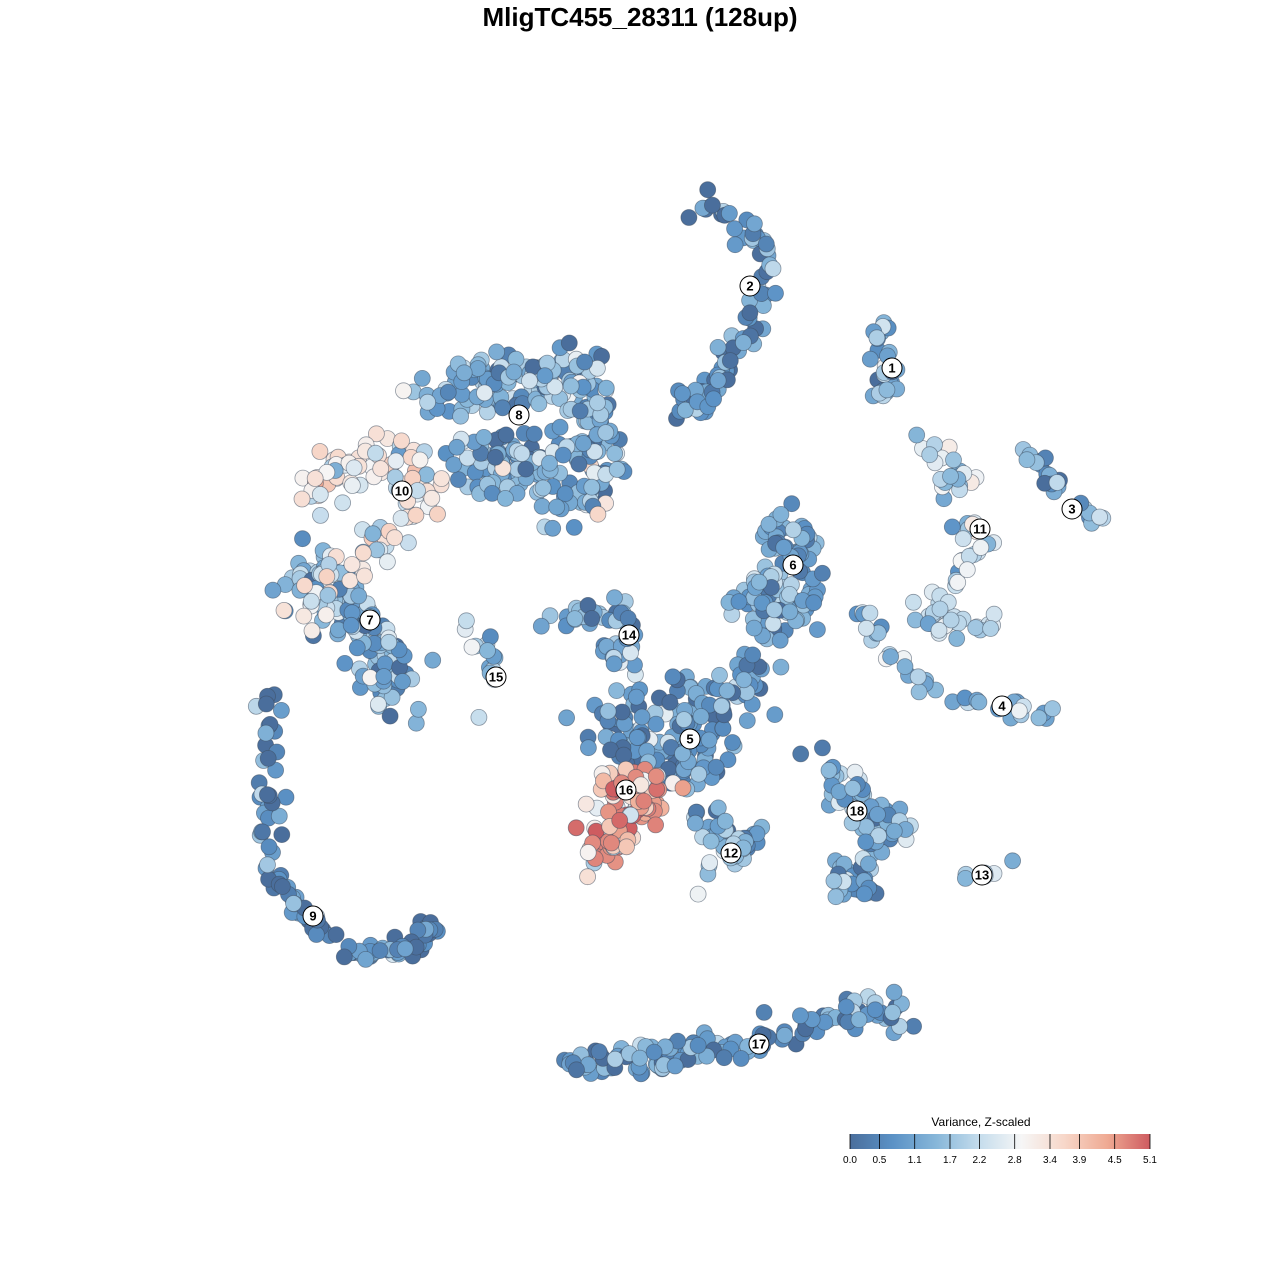 This screenshot has width=1280, height=1280. I want to click on cluster-label-6: 6, so click(793, 565).